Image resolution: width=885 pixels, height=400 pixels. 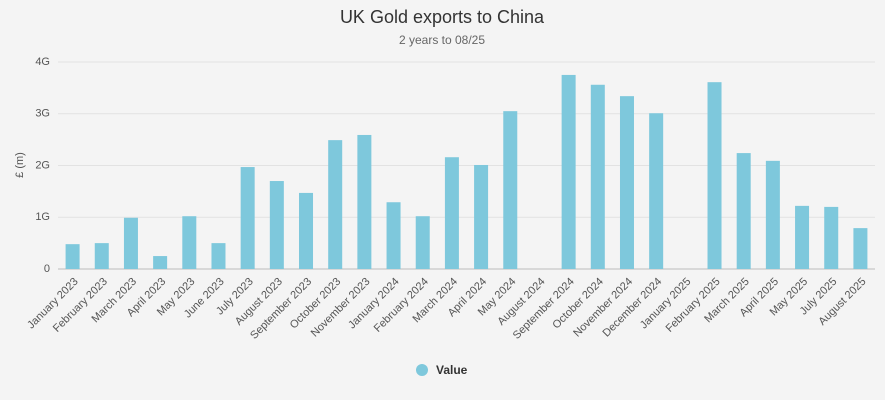 What do you see at coordinates (42, 165) in the screenshot?
I see `y-tick-label: 2G` at bounding box center [42, 165].